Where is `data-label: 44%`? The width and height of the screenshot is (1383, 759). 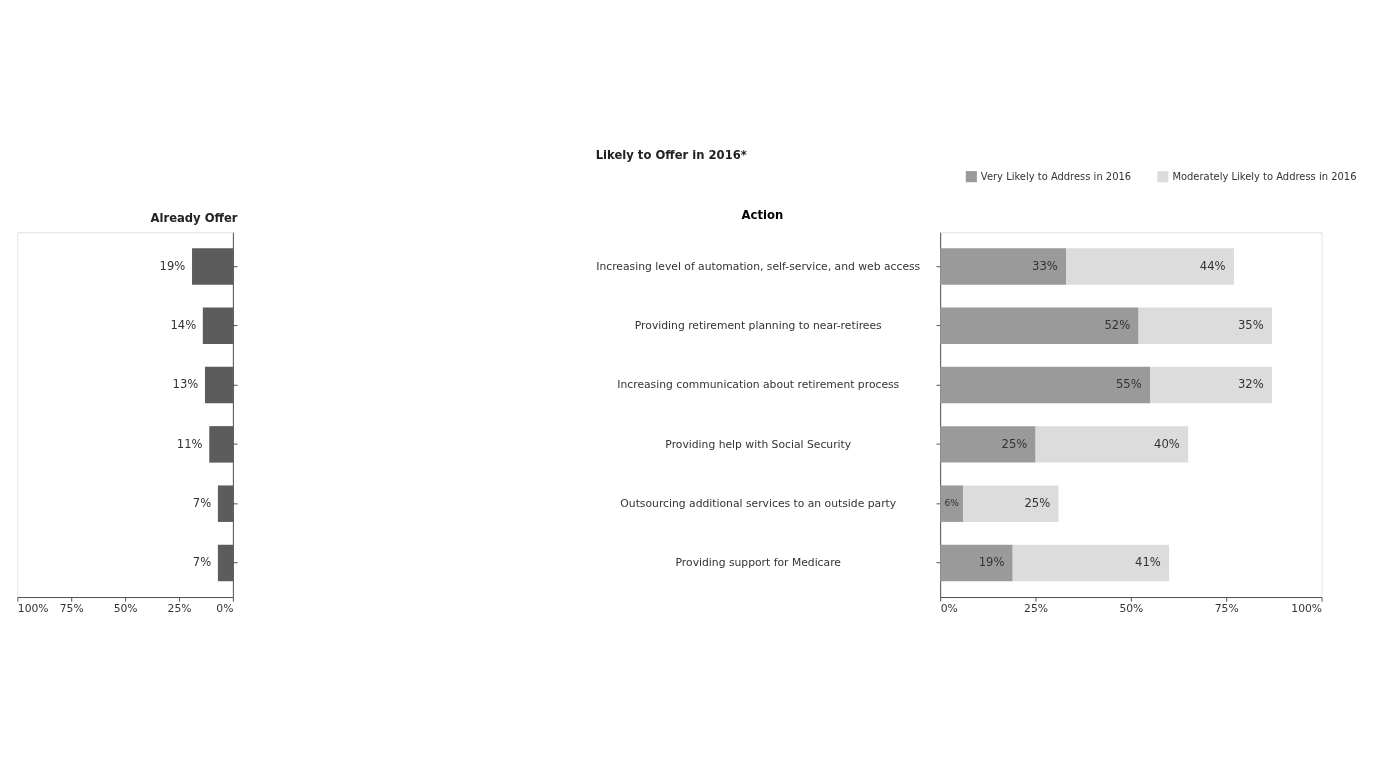 data-label: 44% is located at coordinates (1212, 265).